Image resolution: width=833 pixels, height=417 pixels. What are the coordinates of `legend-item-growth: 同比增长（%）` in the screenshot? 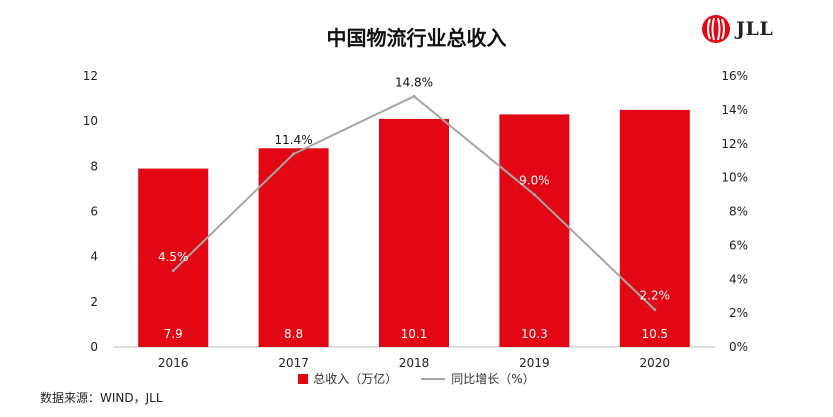 It's located at (478, 378).